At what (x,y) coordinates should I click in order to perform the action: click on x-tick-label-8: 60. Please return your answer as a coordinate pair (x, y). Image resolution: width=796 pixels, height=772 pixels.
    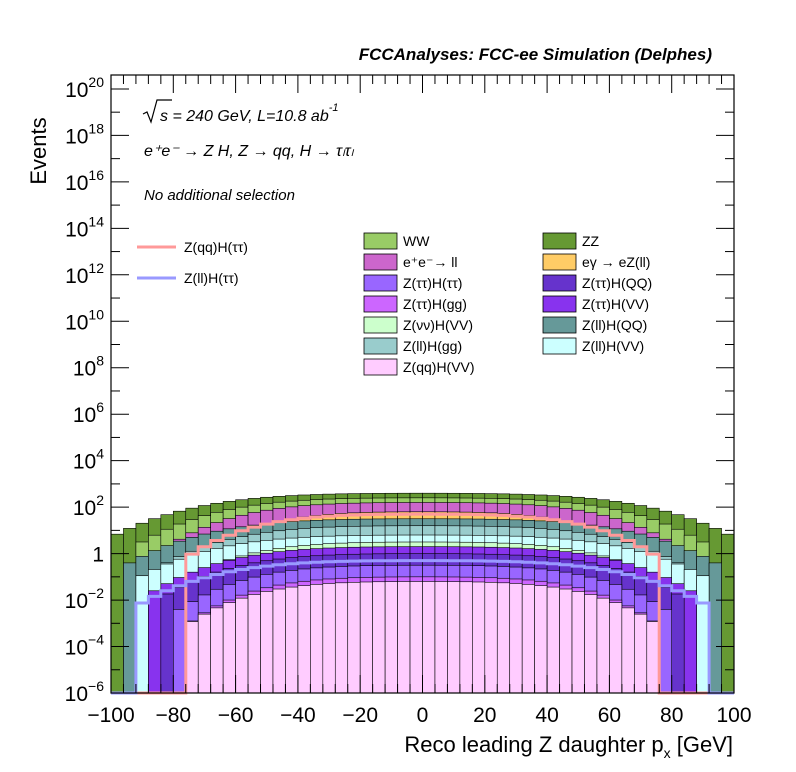
    Looking at the image, I should click on (609, 715).